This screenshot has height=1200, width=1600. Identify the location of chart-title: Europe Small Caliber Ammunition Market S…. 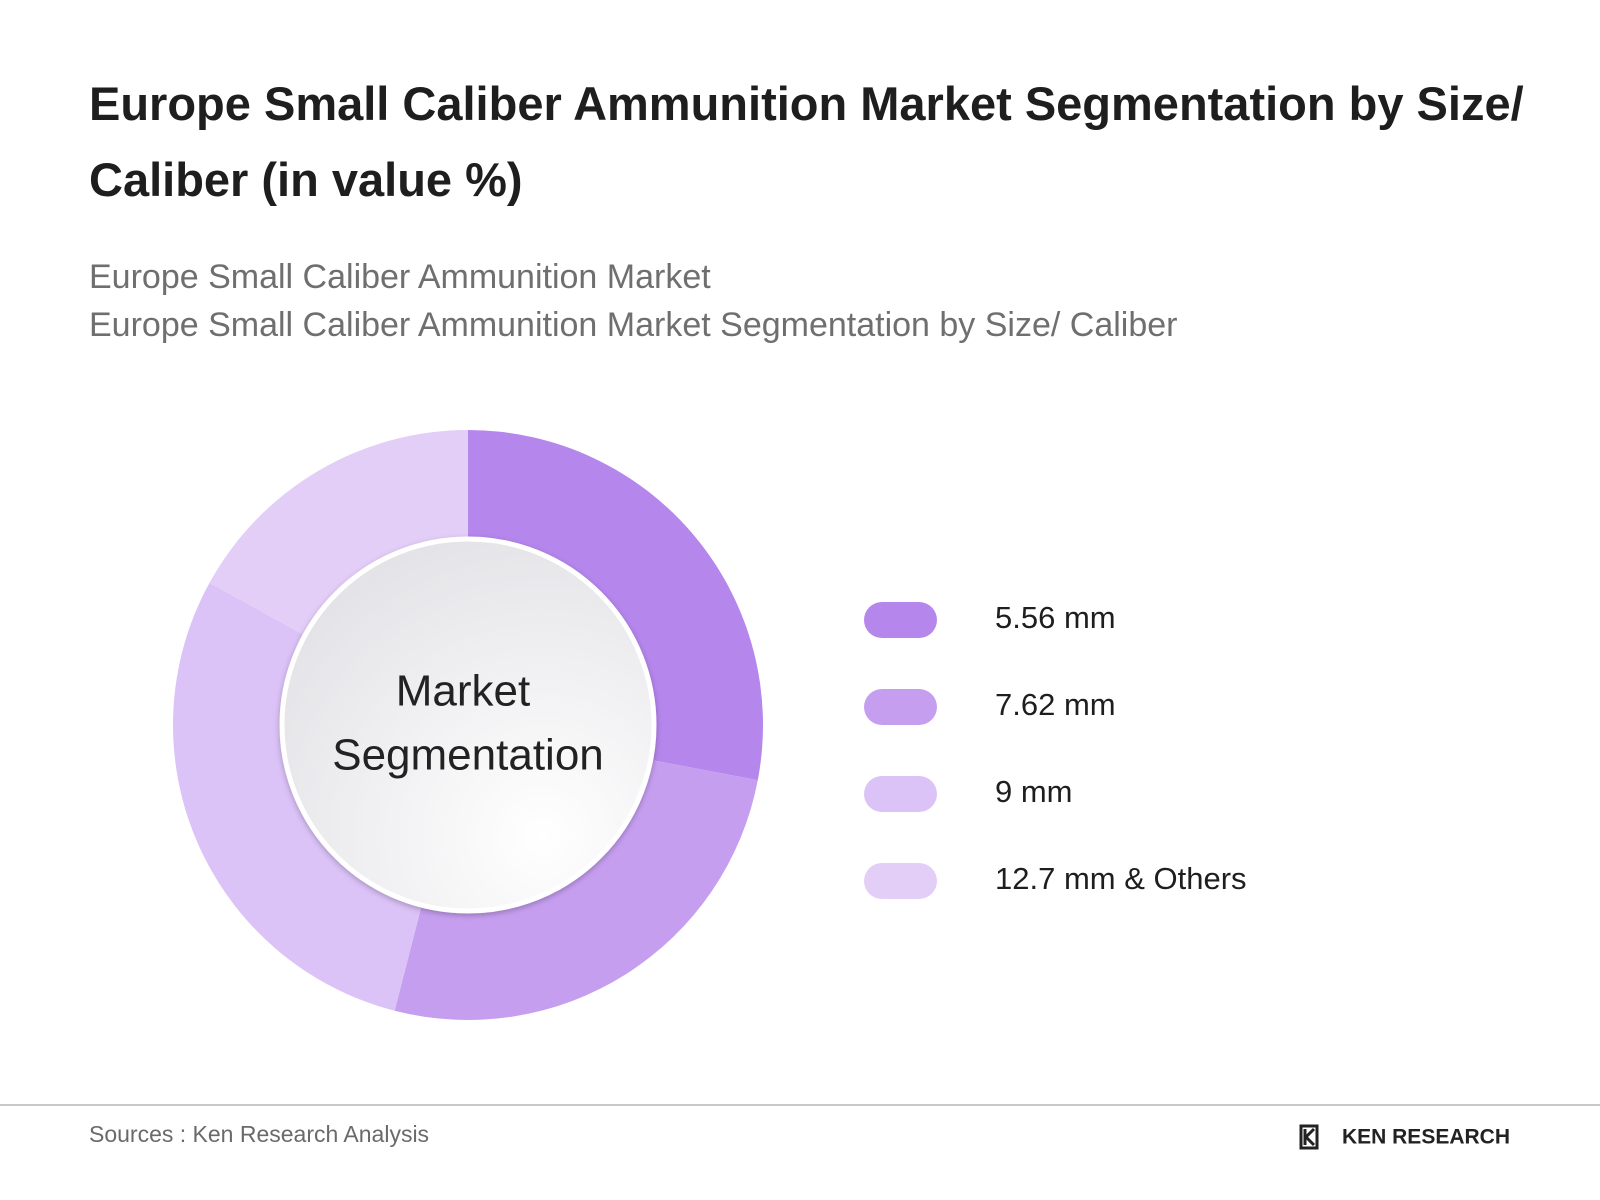
(806, 141).